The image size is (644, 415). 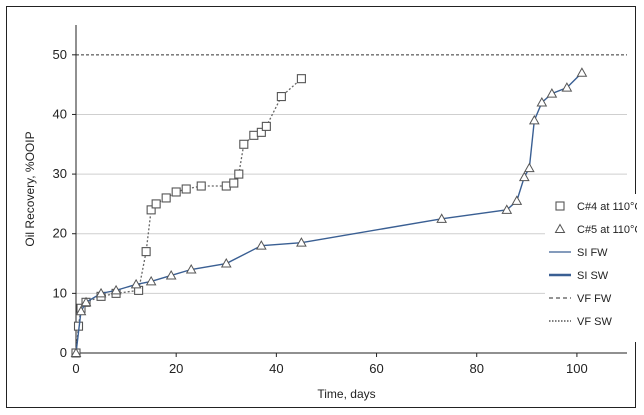 I want to click on legend-box, so click(x=591, y=268).